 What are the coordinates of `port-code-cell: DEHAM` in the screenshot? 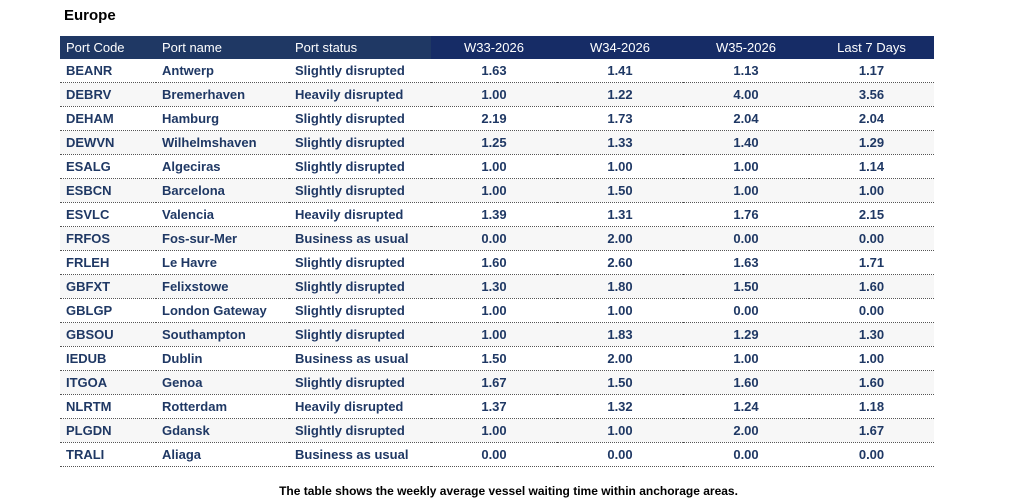 It's located at (108, 118).